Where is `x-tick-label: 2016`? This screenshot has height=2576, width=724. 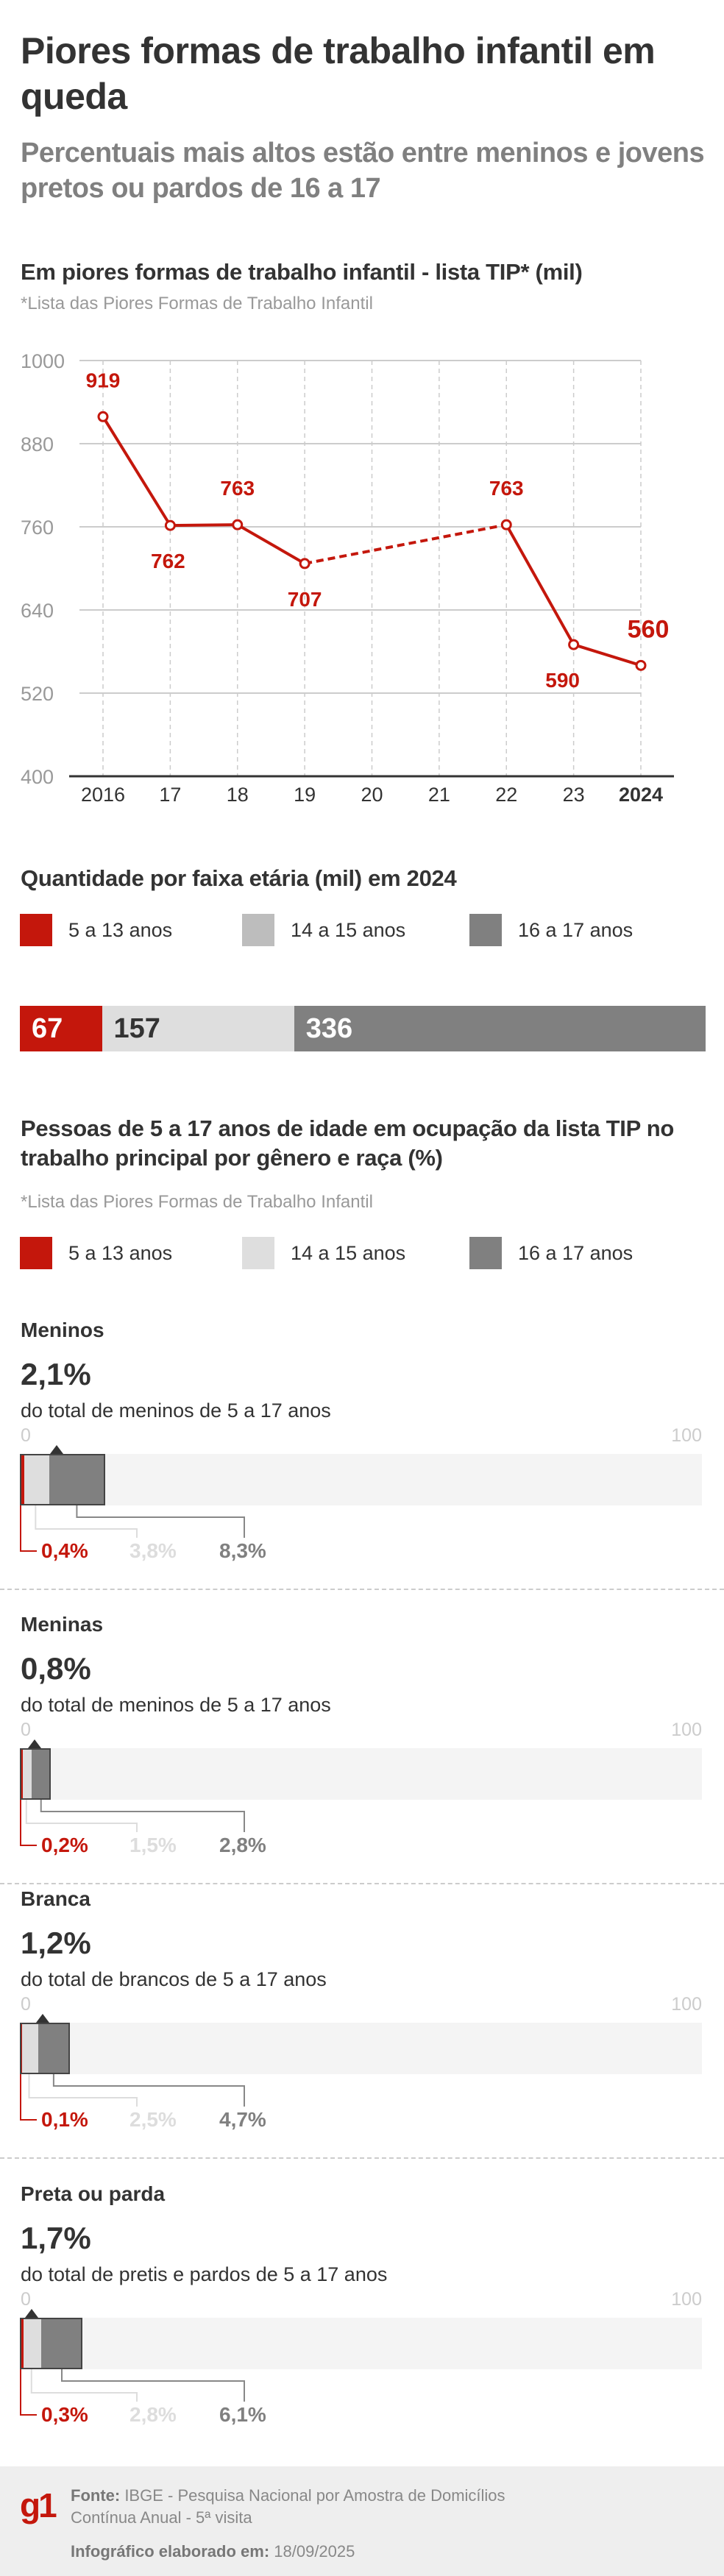
x-tick-label: 2016 is located at coordinates (103, 795).